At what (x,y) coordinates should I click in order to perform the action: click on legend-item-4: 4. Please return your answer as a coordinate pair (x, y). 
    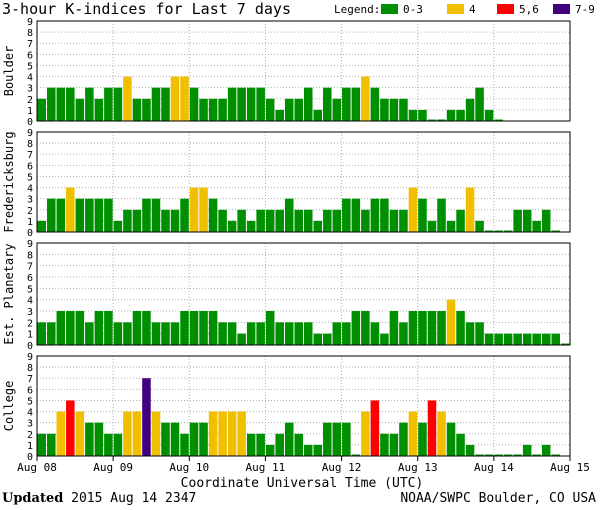
    Looking at the image, I should click on (461, 9).